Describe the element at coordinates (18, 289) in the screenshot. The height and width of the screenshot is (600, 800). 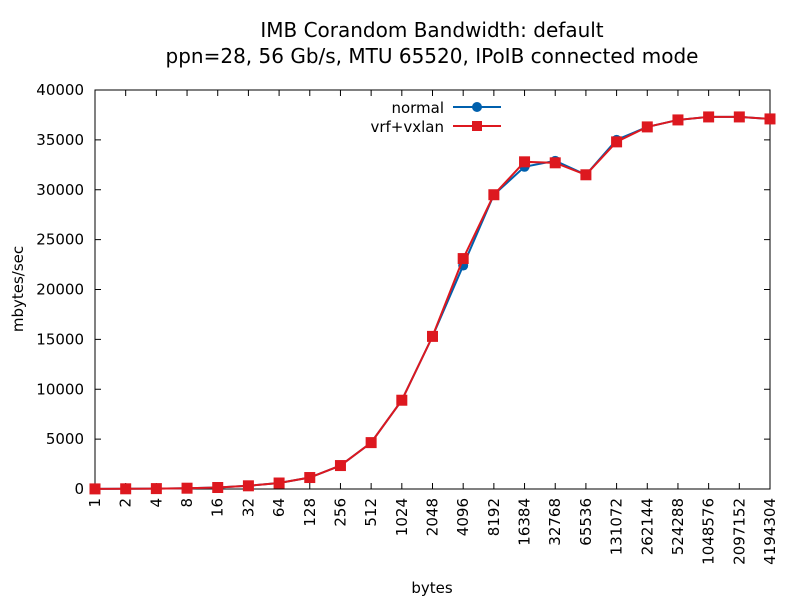
I see `y-axis-label: mbytes/sec` at that location.